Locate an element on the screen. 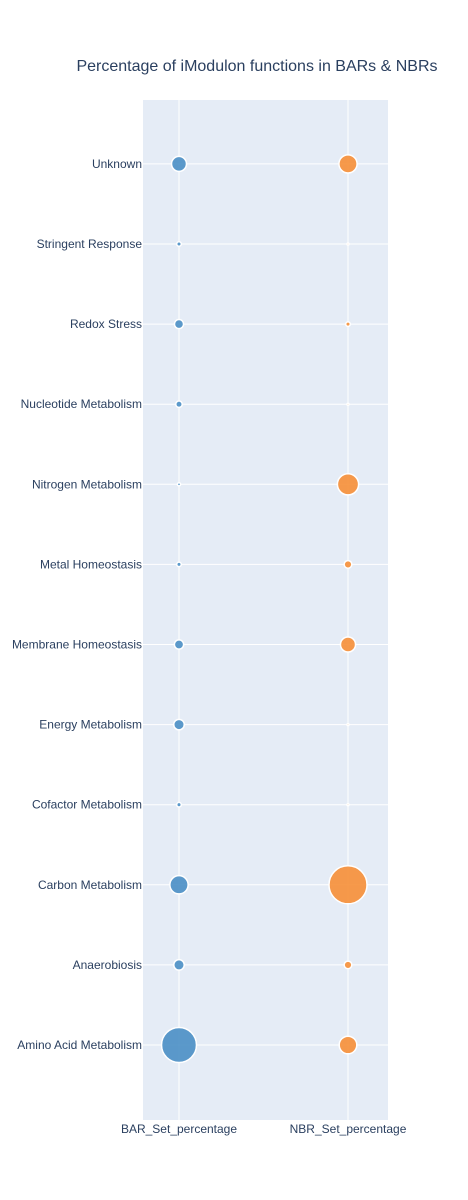 This screenshot has height=1200, width=468. bubble-bar-set-percentage-nitrogen-metabolism is located at coordinates (179, 484).